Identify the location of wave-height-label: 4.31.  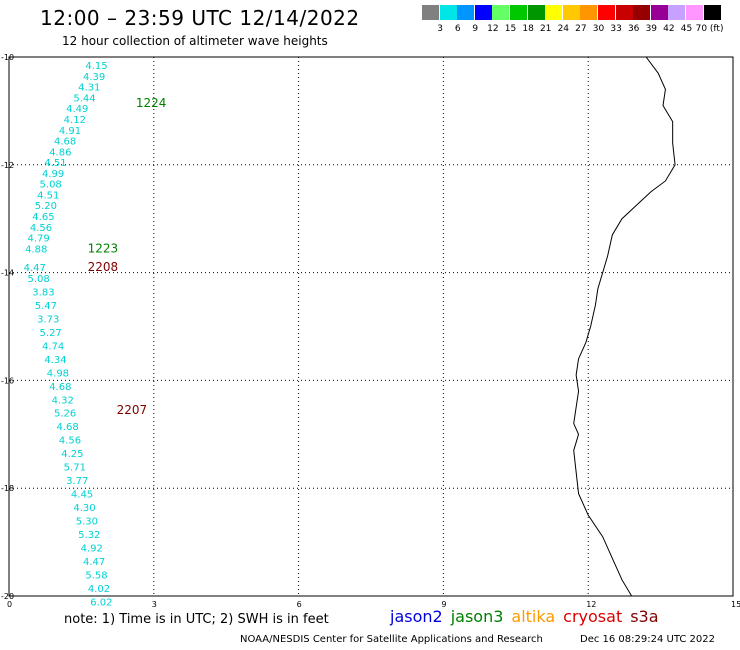
(89, 88).